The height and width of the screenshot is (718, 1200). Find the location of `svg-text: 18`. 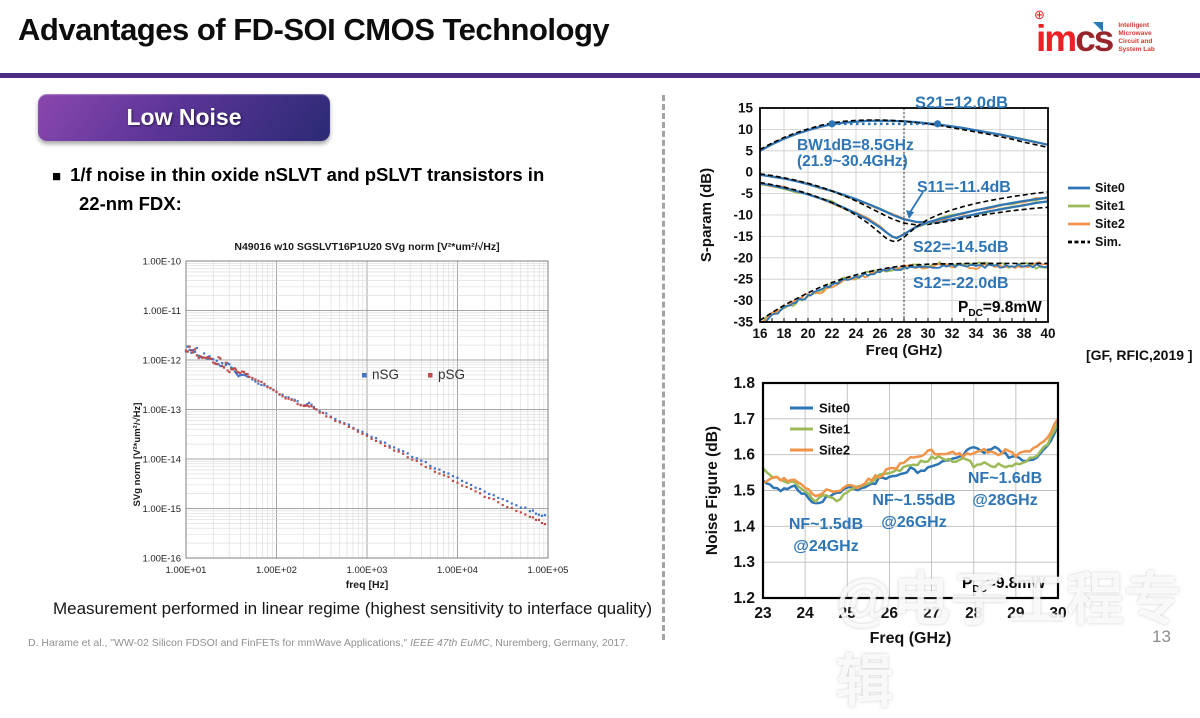

svg-text: 18 is located at coordinates (784, 333).